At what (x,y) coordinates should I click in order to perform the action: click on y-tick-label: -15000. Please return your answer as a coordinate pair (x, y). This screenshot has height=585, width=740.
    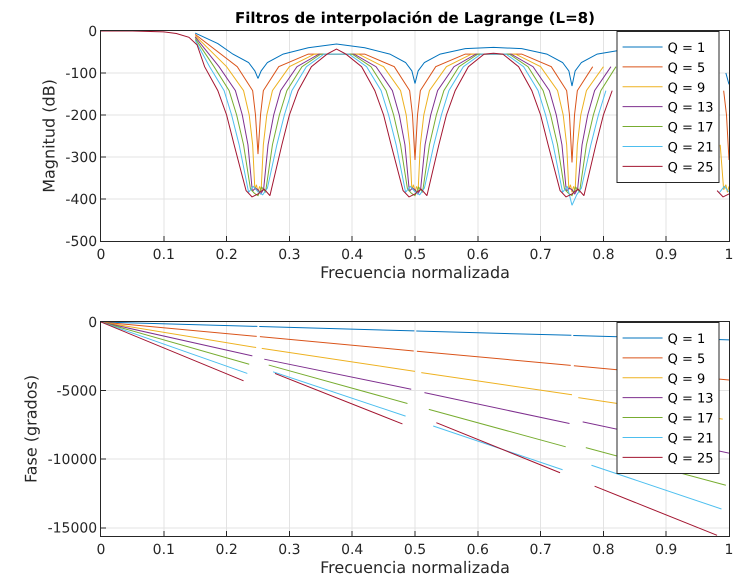
    Looking at the image, I should click on (73, 528).